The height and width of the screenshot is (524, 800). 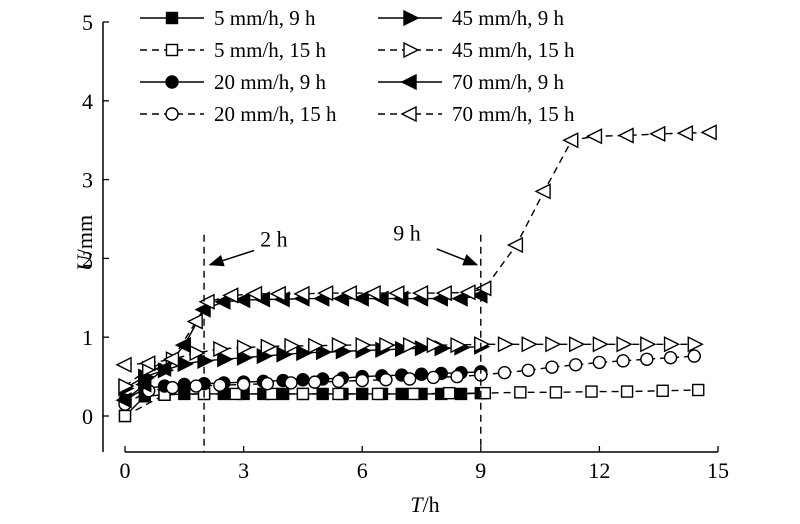 What do you see at coordinates (84, 243) in the screenshot?
I see `y-axis-label: U/mm` at bounding box center [84, 243].